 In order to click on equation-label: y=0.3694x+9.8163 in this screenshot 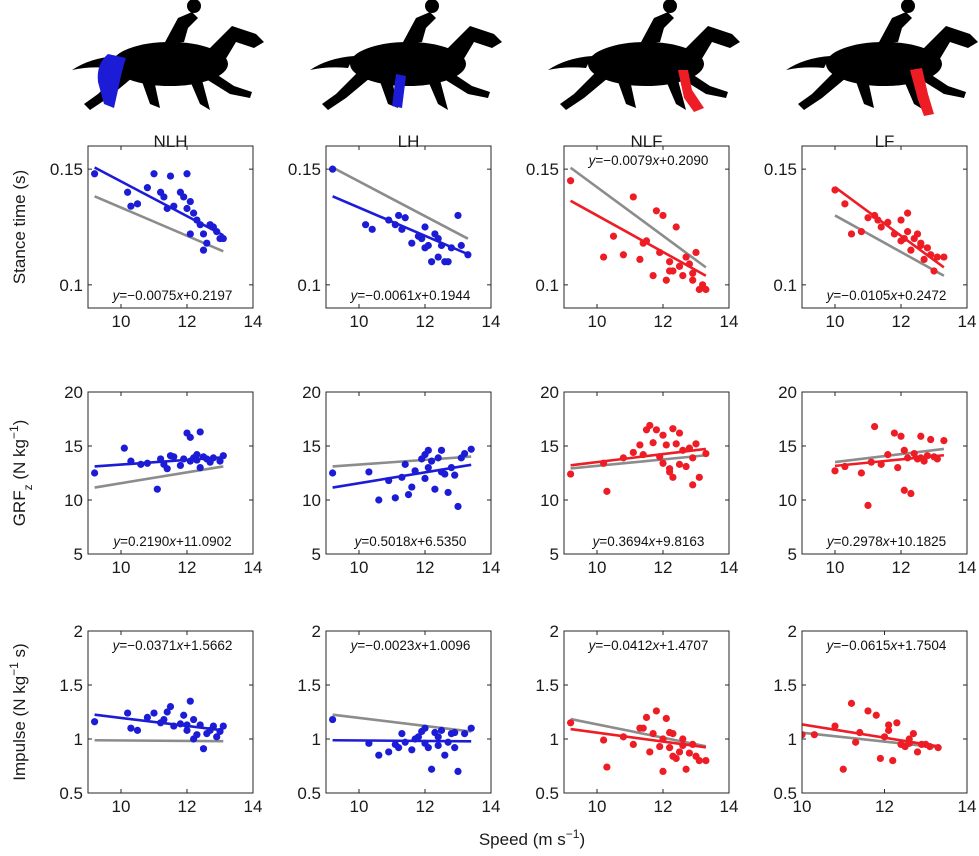, I will do `click(648, 541)`.